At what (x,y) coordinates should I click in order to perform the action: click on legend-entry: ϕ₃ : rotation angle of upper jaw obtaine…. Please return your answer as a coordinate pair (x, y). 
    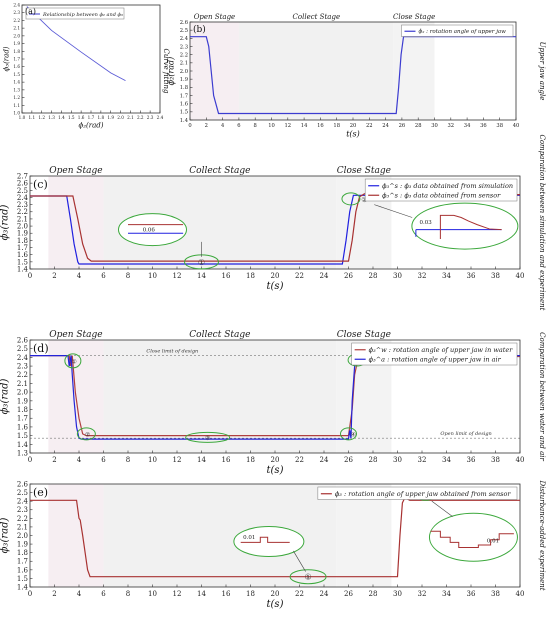
    Looking at the image, I should click on (423, 494).